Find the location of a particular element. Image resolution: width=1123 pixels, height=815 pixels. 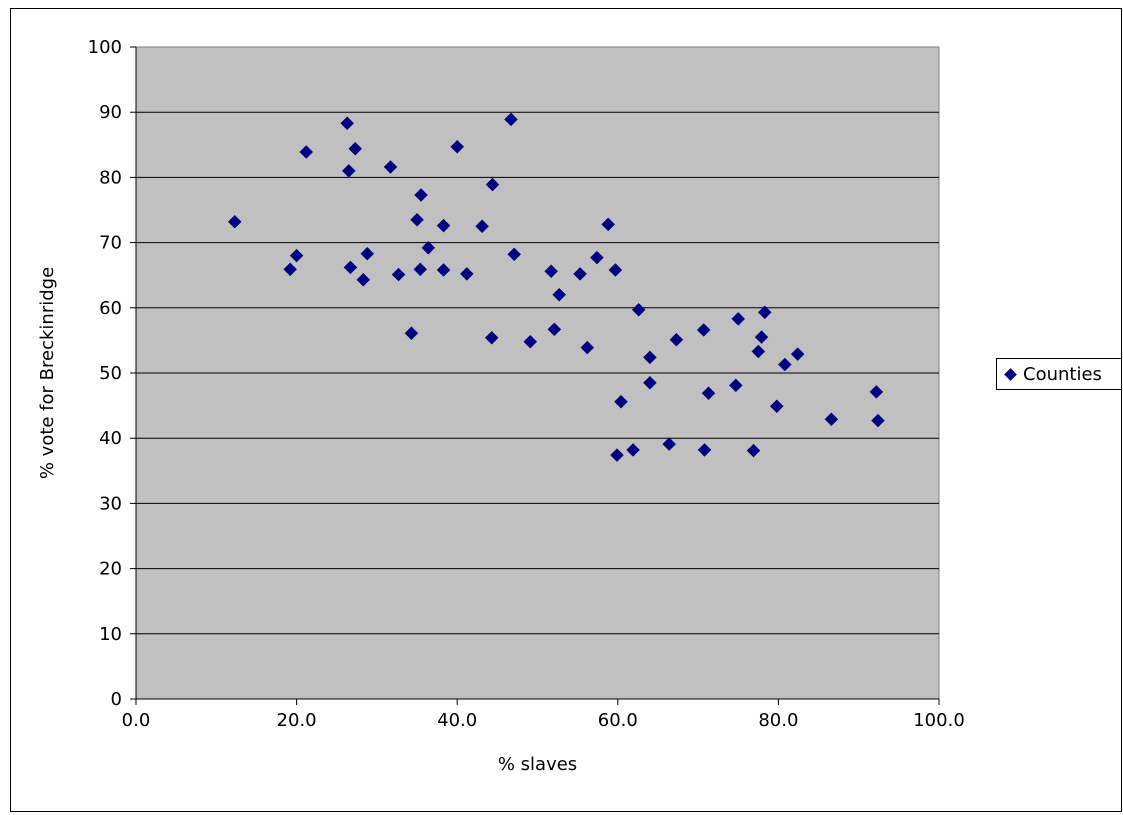

y-tick-label-60: 60 is located at coordinates (110, 308).